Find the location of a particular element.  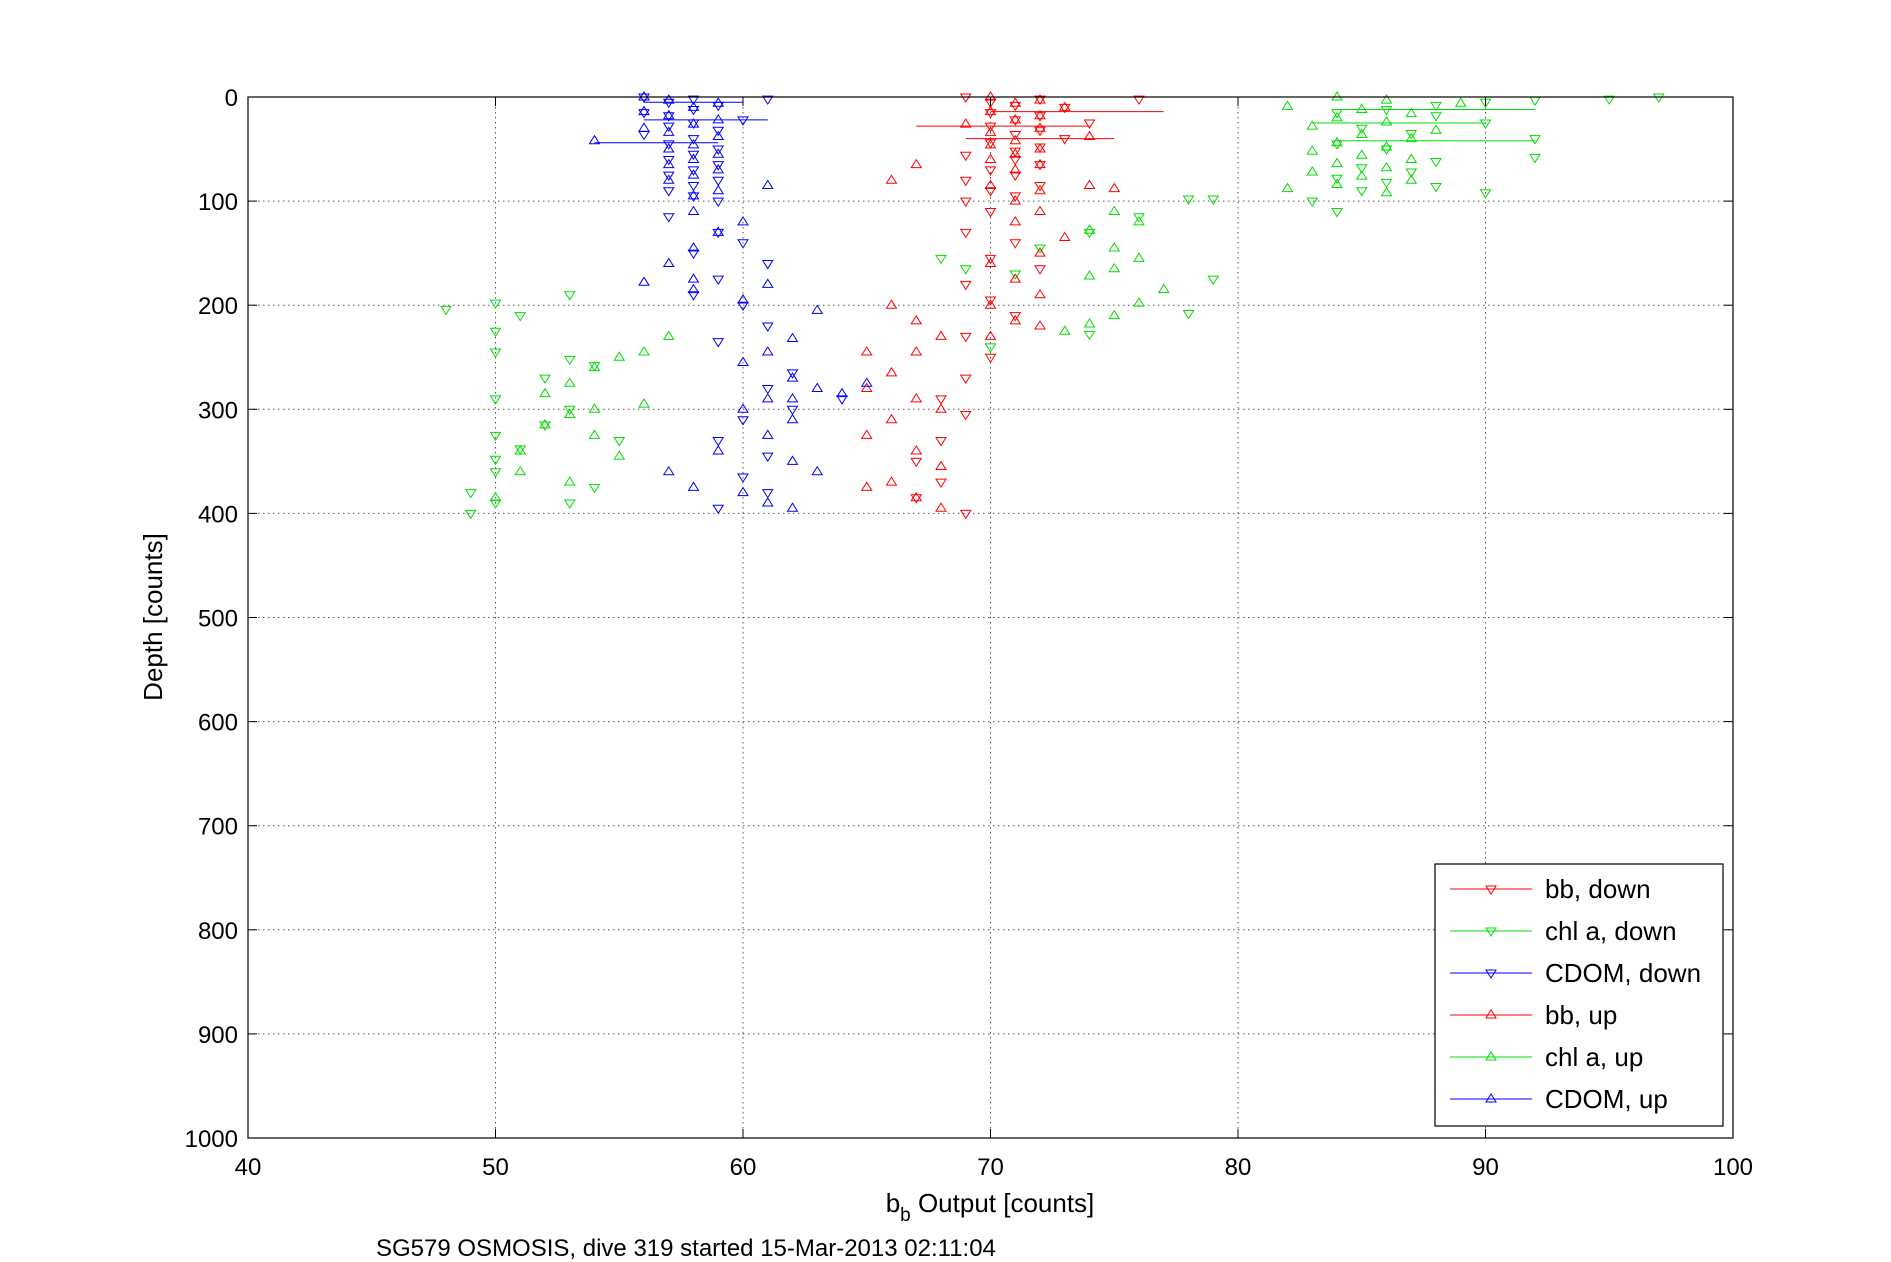

x-tick-label: 60 is located at coordinates (743, 1167).